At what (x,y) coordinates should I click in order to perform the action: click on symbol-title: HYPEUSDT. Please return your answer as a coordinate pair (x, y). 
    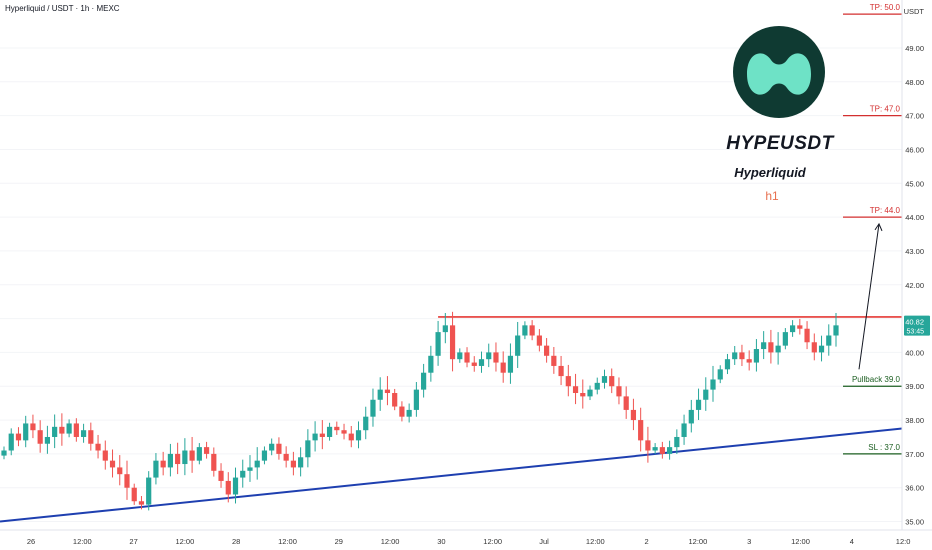
    Looking at the image, I should click on (780, 143).